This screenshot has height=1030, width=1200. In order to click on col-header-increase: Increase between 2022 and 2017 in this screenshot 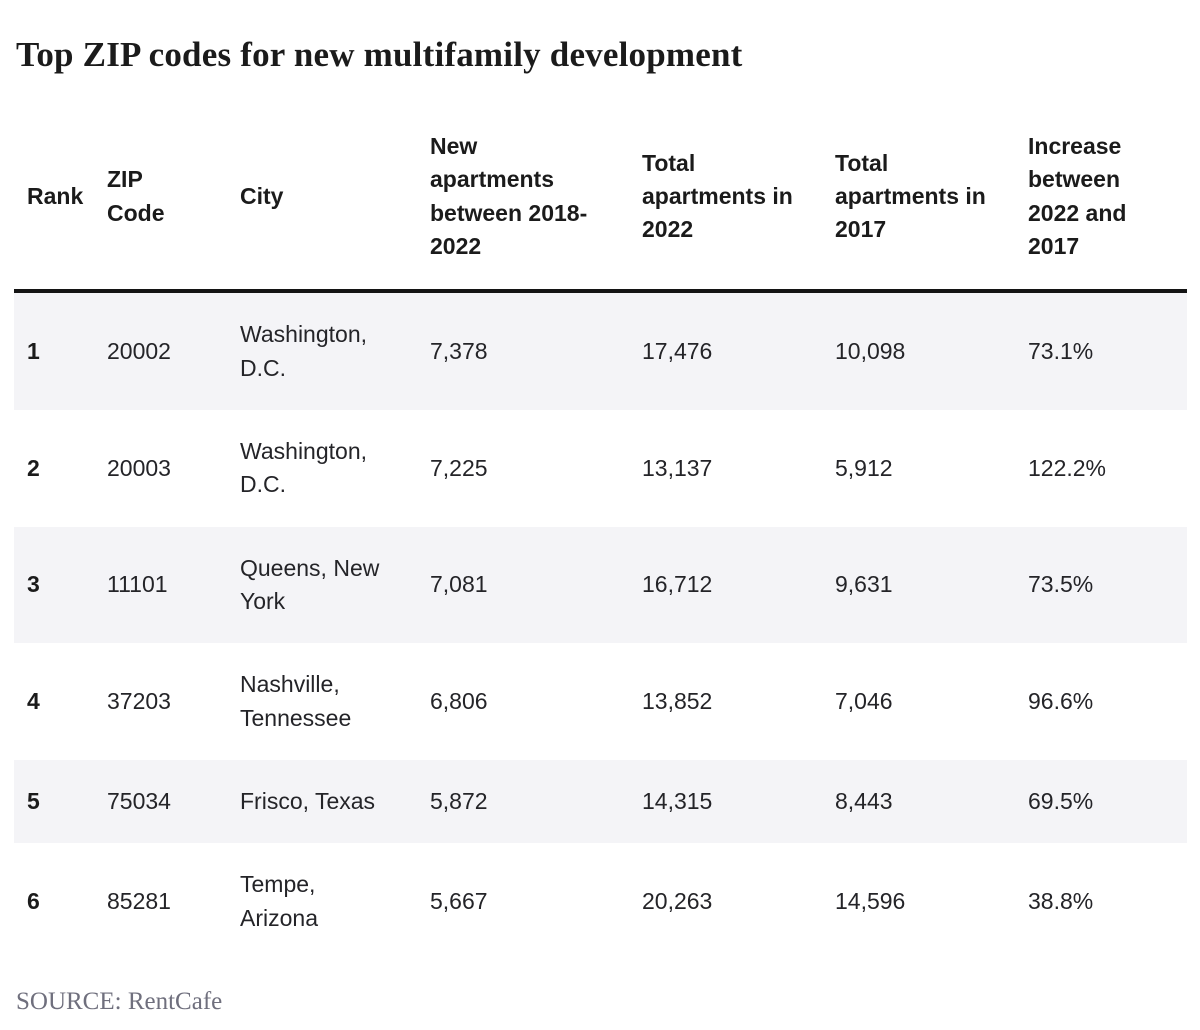, I will do `click(1101, 199)`.